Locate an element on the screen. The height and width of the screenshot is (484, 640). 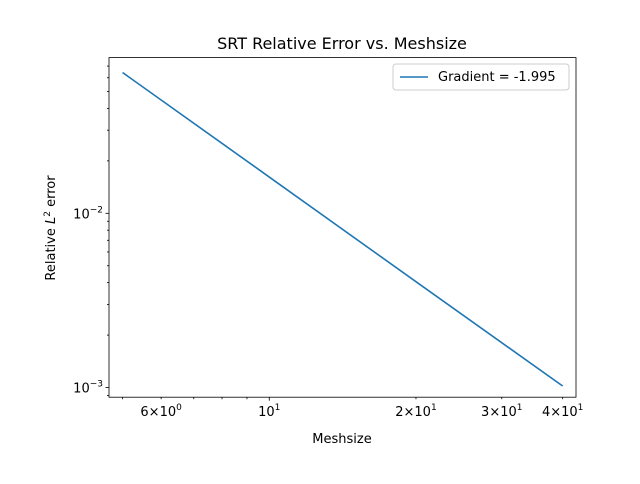
y-tick-label: 10⁻³ is located at coordinates (88, 388).